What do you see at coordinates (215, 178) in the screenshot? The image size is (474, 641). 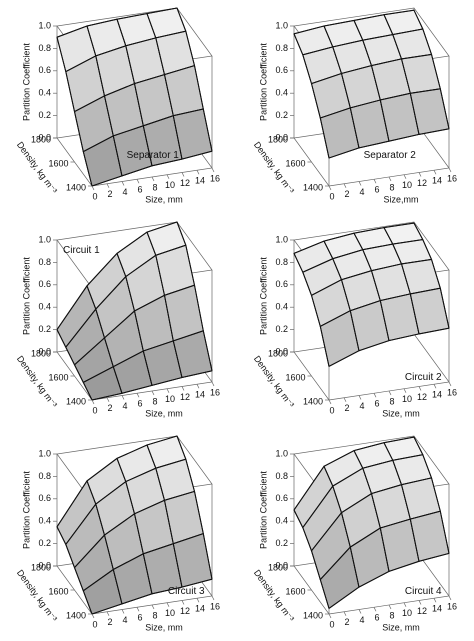 I see `x-tick-label: 16` at bounding box center [215, 178].